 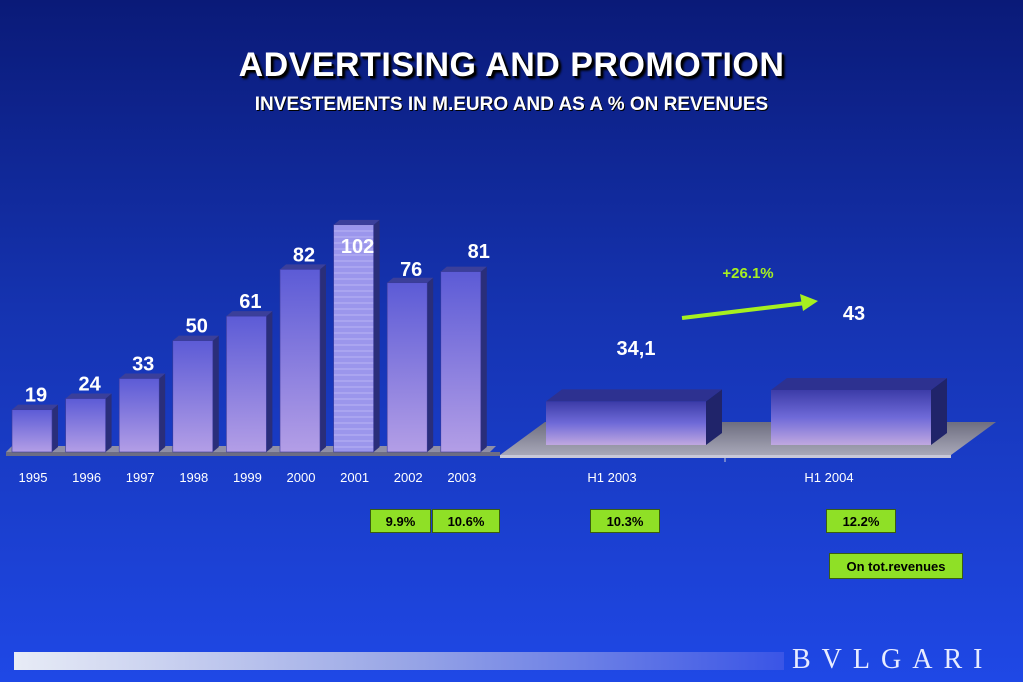 What do you see at coordinates (304, 255) in the screenshot?
I see `data-label: 82` at bounding box center [304, 255].